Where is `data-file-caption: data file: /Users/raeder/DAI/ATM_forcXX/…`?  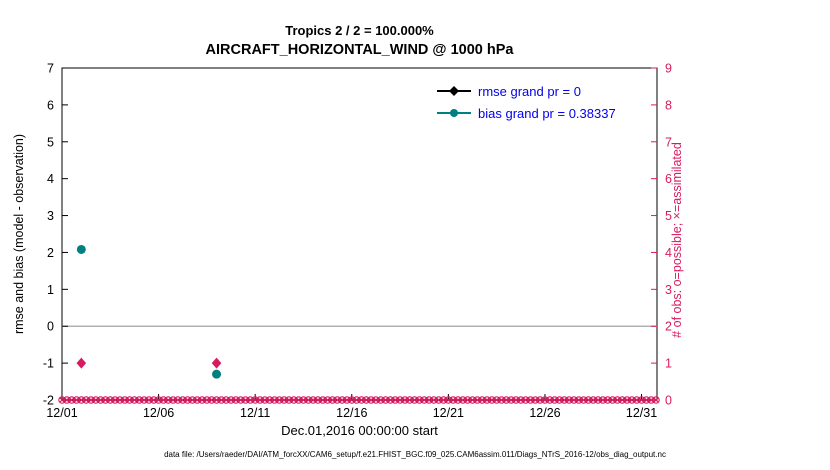 data-file-caption: data file: /Users/raeder/DAI/ATM_forcXX/… is located at coordinates (415, 454).